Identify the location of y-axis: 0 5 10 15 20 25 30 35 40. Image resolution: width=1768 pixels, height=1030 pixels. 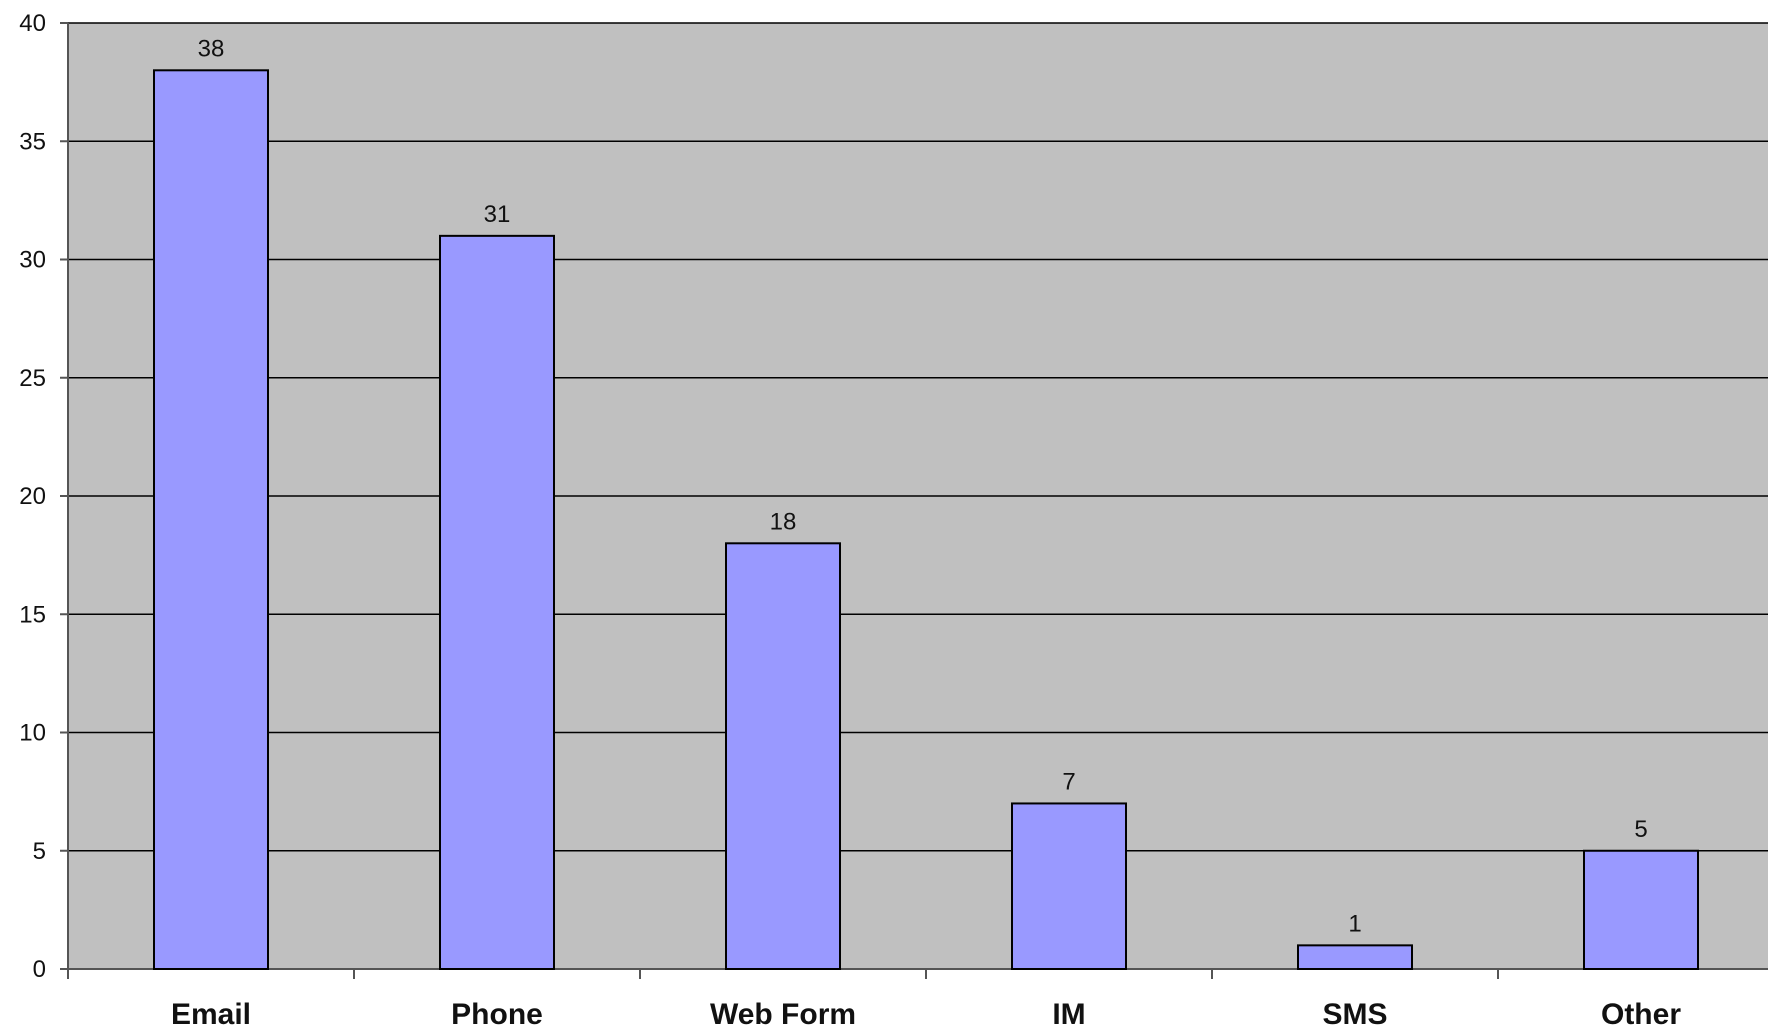
(44, 496).